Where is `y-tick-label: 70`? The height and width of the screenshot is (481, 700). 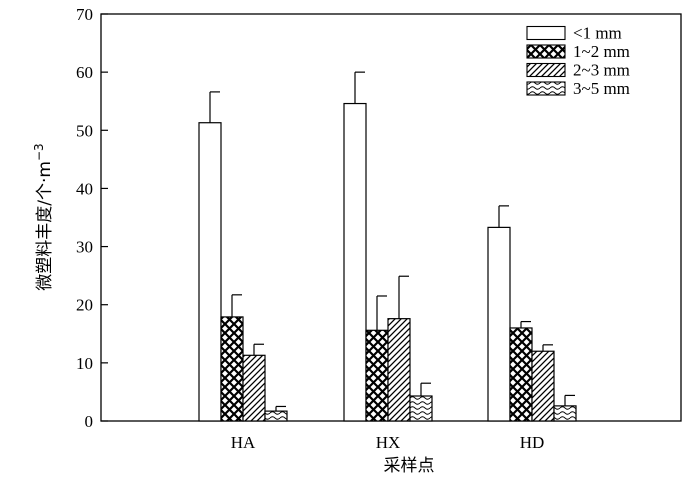 y-tick-label: 70 is located at coordinates (84, 14).